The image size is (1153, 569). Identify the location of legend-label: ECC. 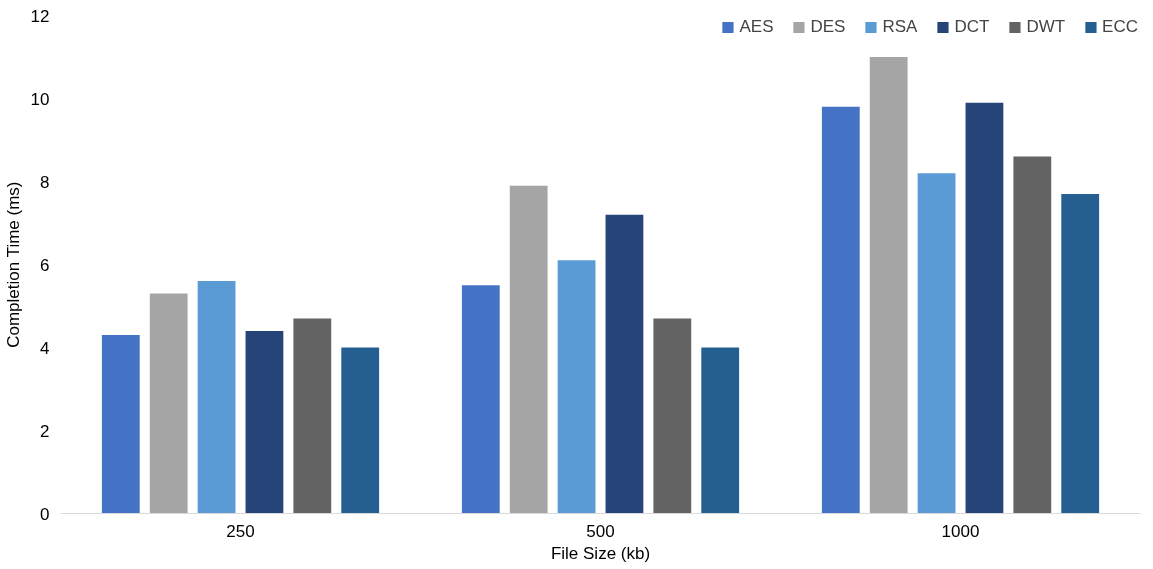
(1120, 27).